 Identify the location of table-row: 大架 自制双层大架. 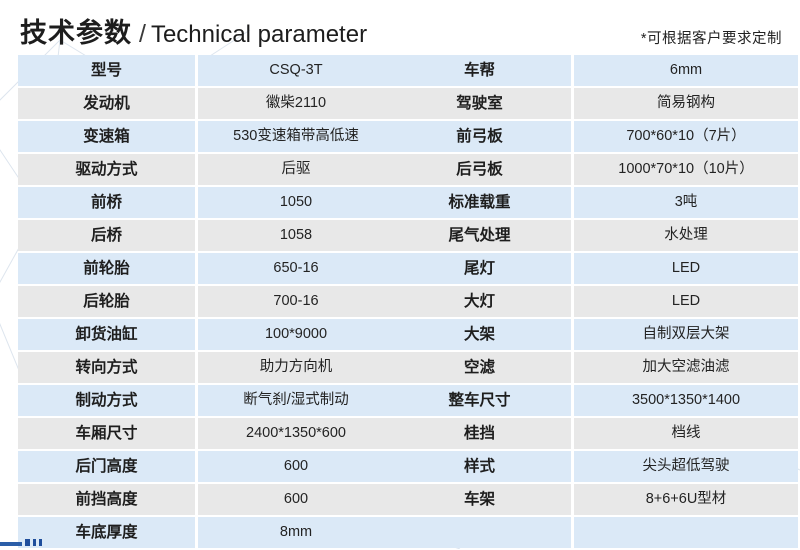
(593, 335).